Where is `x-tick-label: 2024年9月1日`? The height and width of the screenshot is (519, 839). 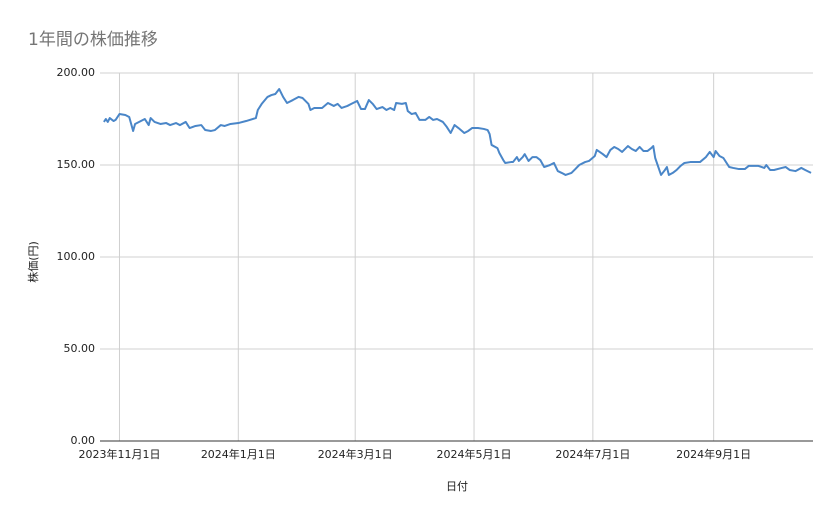
x-tick-label: 2024年9月1日 is located at coordinates (713, 454).